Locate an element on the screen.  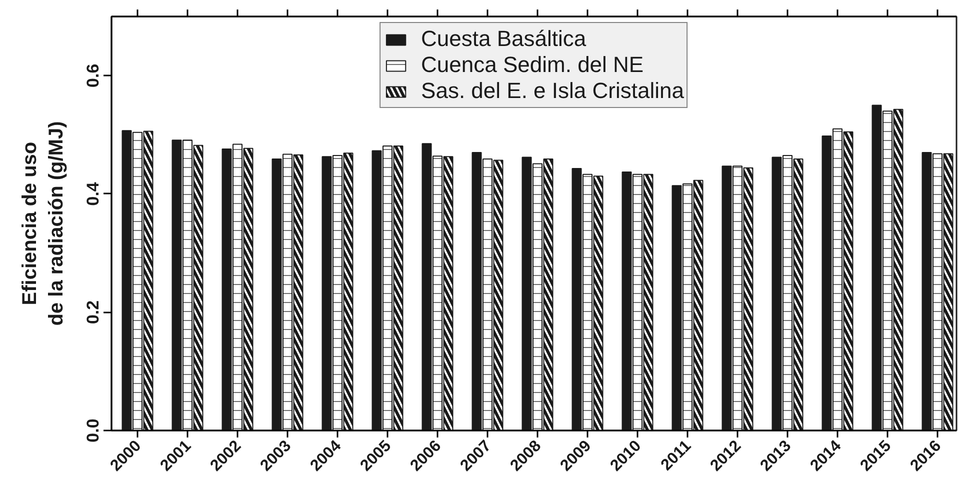
legend-label: Cuesta Basáltica is located at coordinates (503, 39).